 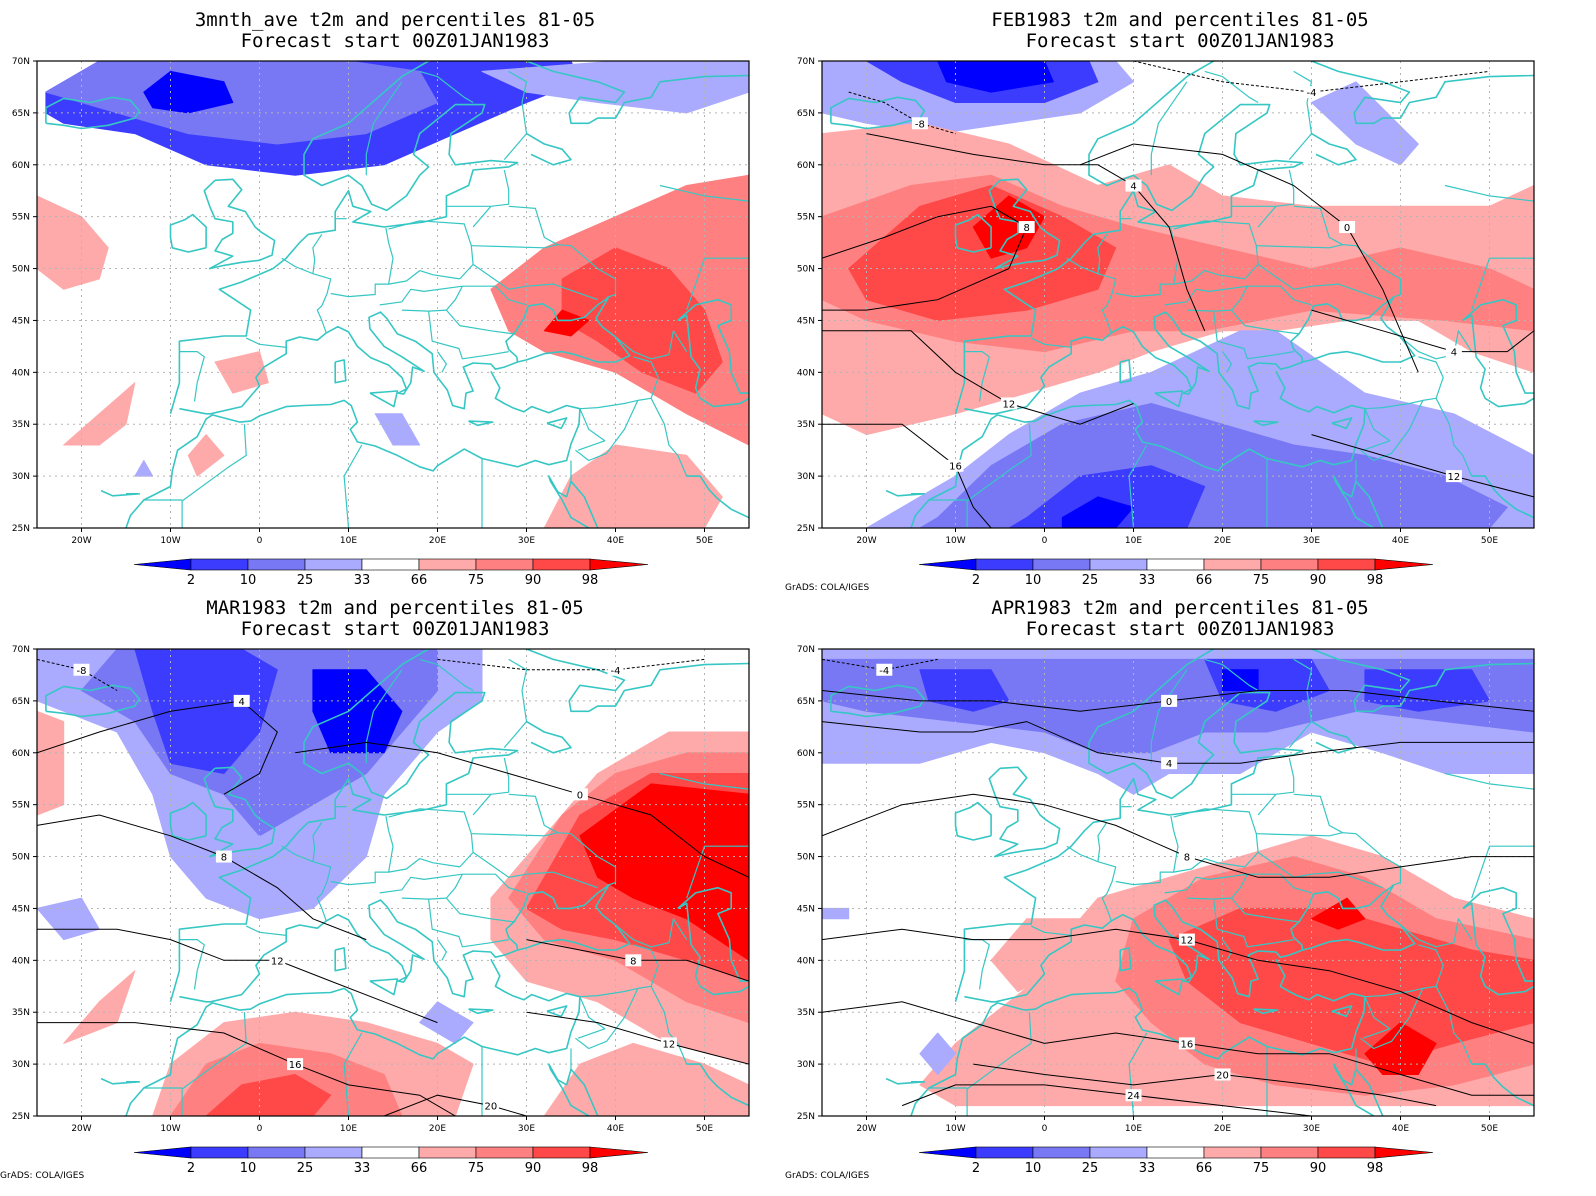 I want to click on grads-credit: GrADS: COLA/IGES, so click(x=827, y=1176).